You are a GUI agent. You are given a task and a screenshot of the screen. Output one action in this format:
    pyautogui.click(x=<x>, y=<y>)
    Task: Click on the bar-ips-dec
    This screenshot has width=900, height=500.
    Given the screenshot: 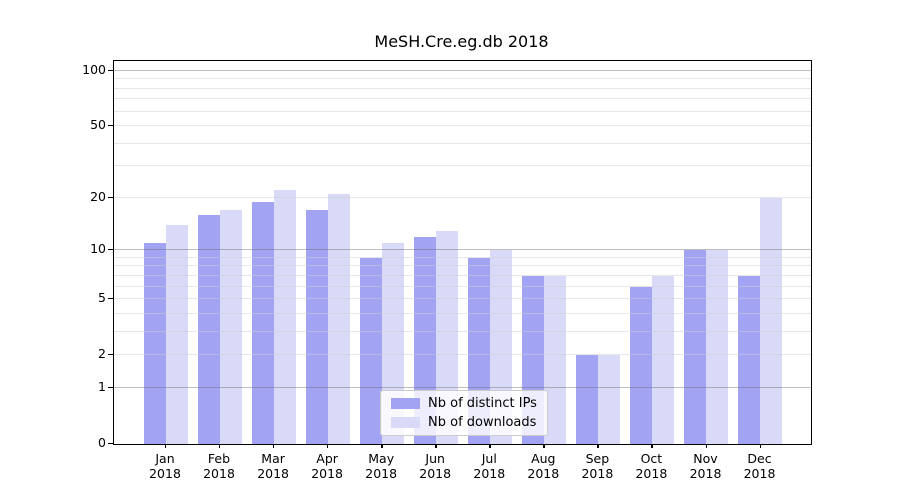 What is the action you would take?
    pyautogui.click(x=749, y=359)
    